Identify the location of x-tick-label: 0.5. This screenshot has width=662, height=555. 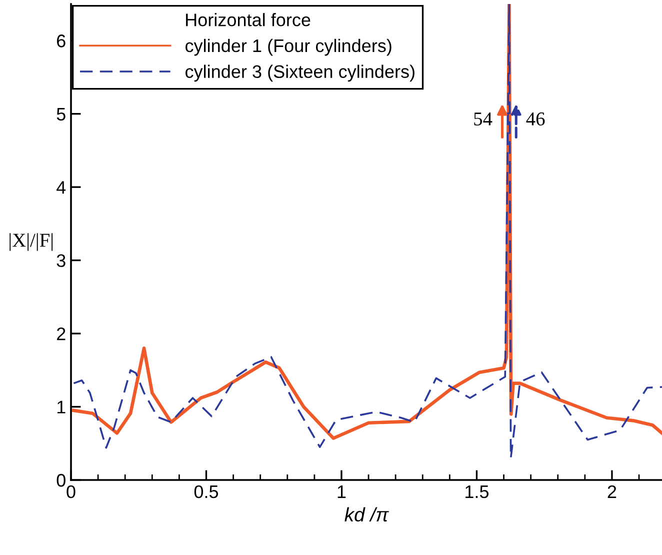
(206, 491).